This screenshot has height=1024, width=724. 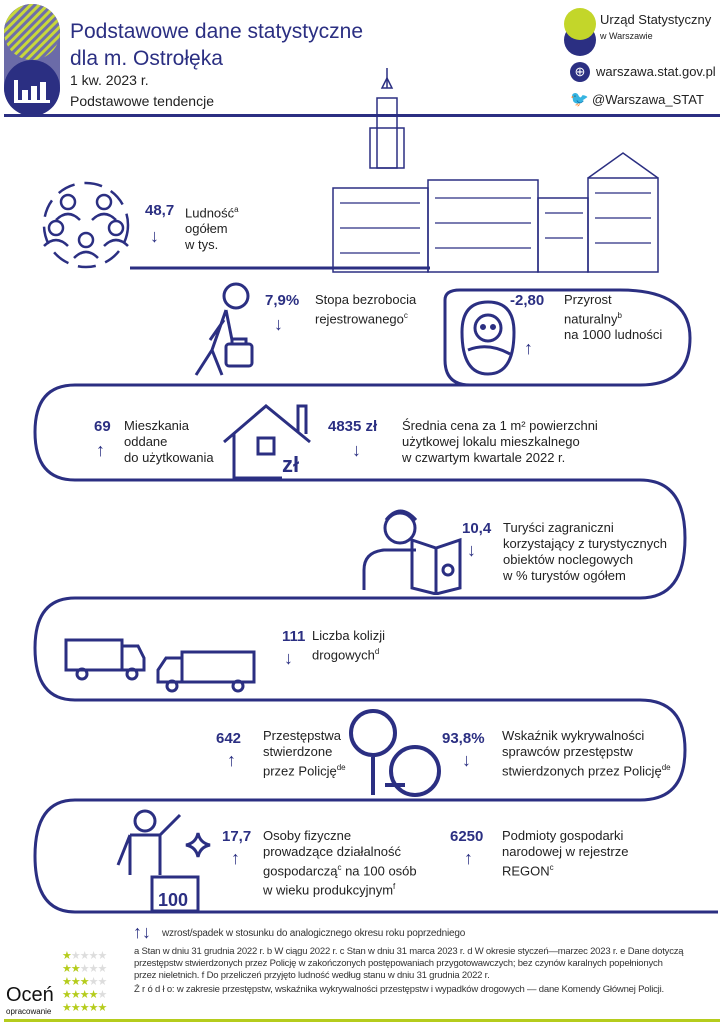 What do you see at coordinates (237, 836) in the screenshot?
I see `entrepreneurs-value: 17,7` at bounding box center [237, 836].